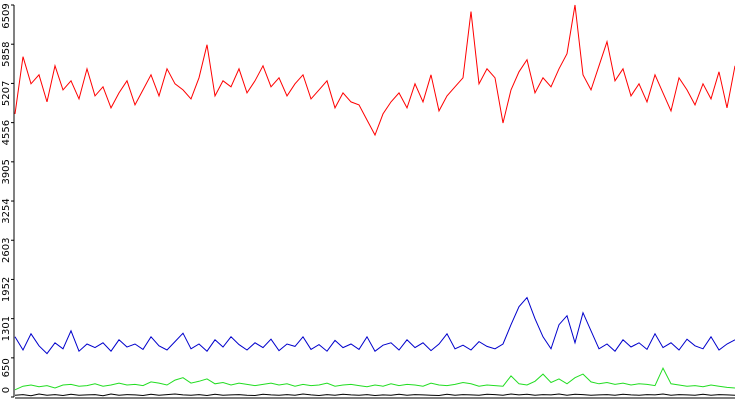  Describe the element at coordinates (6, 367) in the screenshot. I see `y-tick-label: 650` at that location.